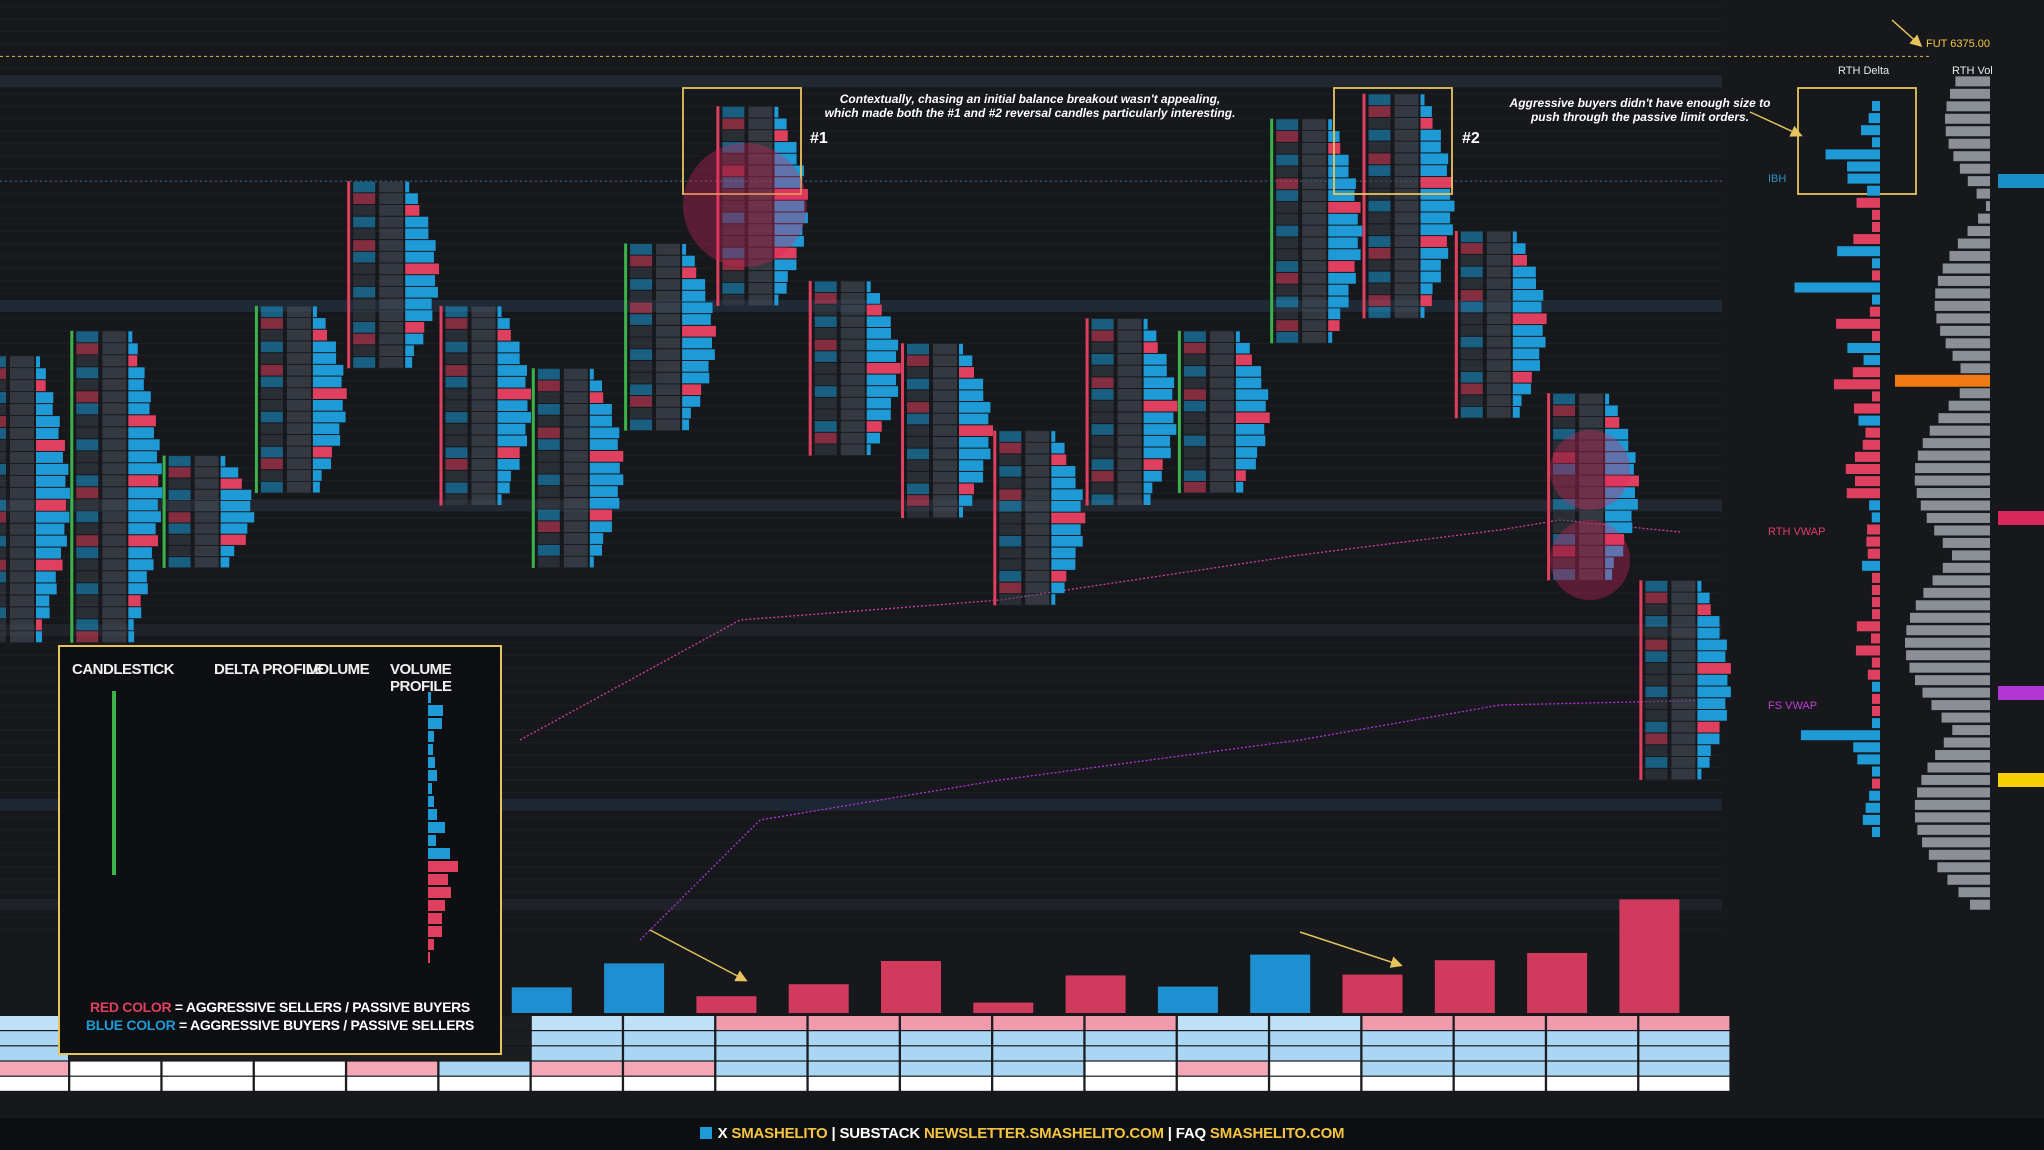 The width and height of the screenshot is (2044, 1150). What do you see at coordinates (437, 905) in the screenshot?
I see `legend-volume-profile-bar` at bounding box center [437, 905].